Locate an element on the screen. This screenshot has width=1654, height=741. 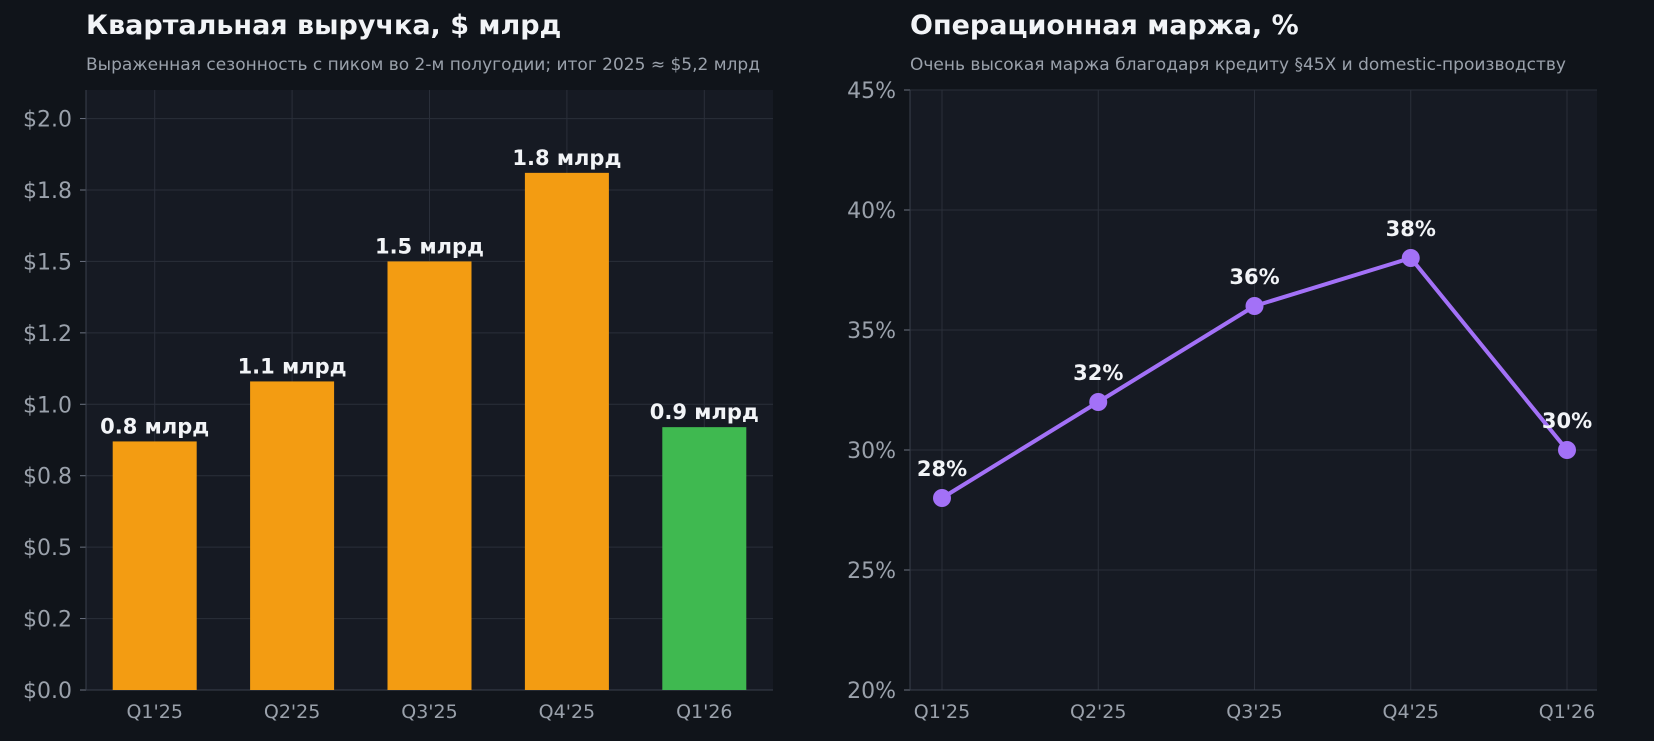
point-data-label: 32% is located at coordinates (1098, 373).